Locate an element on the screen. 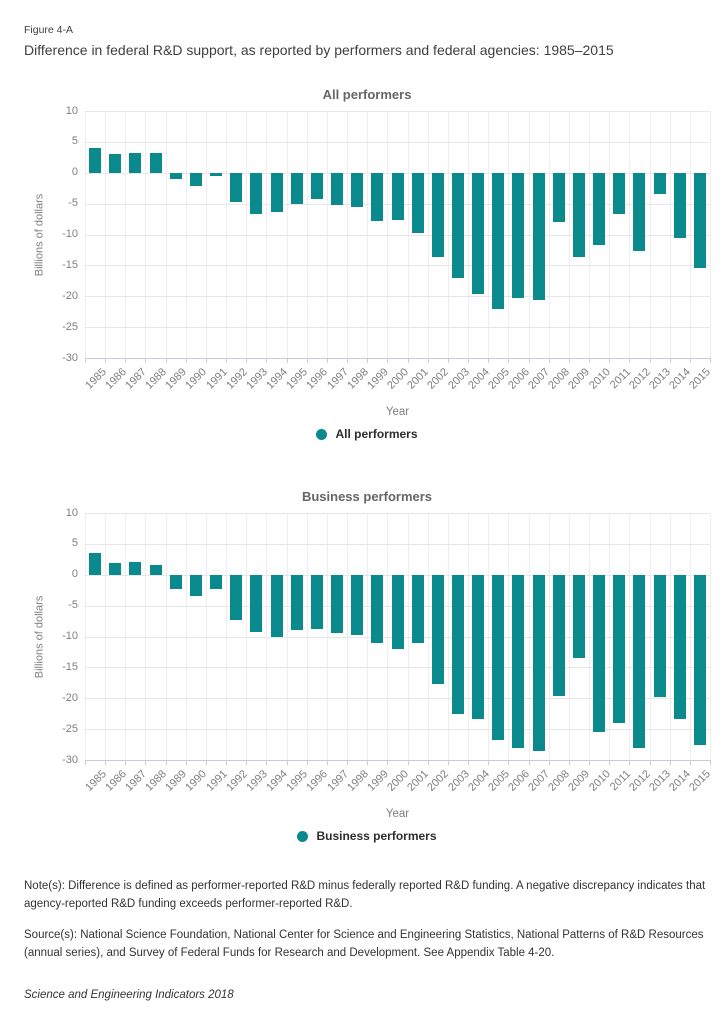 The image size is (724, 1014). x-axis-tick-label: 2004 is located at coordinates (478, 379).